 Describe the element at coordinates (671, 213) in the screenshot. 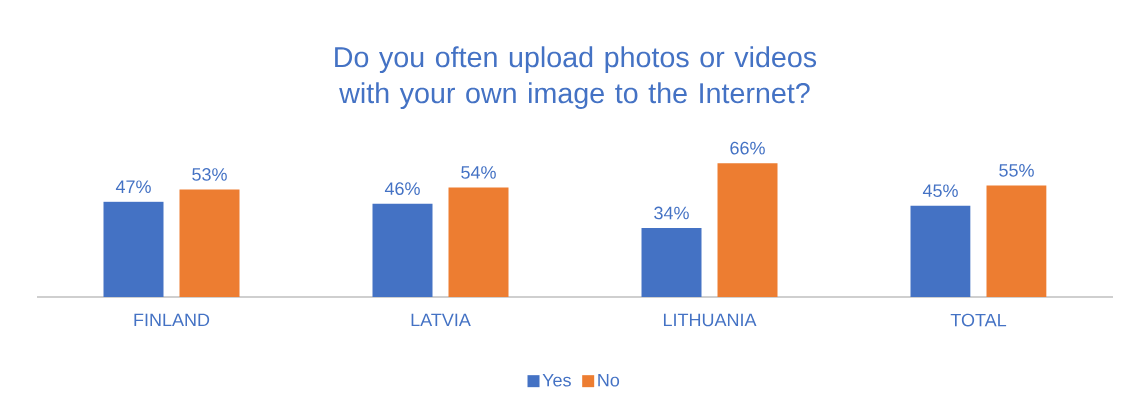

I see `data-label: 34%` at that location.